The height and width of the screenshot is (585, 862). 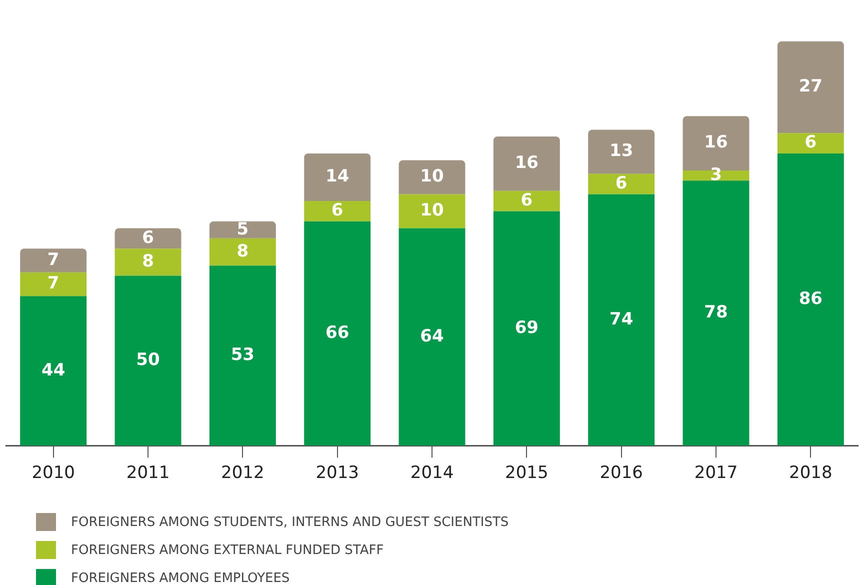 What do you see at coordinates (227, 550) in the screenshot?
I see `legend-label: FOREIGNERS AMONG EXTERNAL FUNDED STAFF` at bounding box center [227, 550].